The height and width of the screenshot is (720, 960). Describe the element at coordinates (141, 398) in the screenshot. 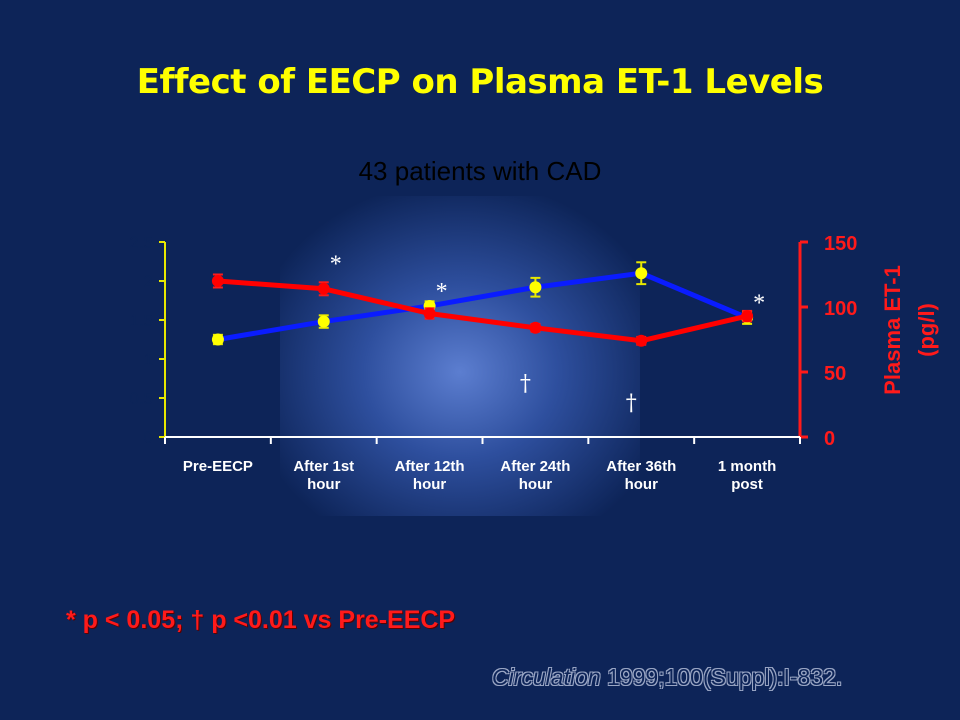

I see `left-axis-tick-label: 0.5` at that location.